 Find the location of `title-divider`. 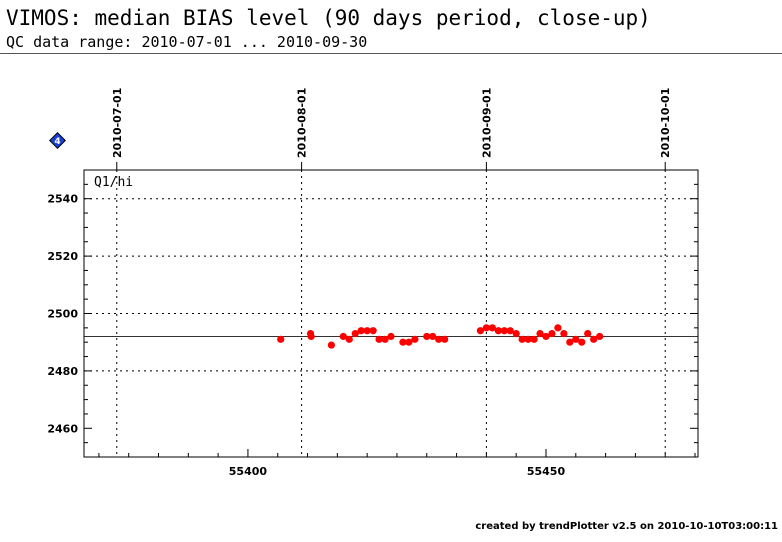

title-divider is located at coordinates (391, 53).